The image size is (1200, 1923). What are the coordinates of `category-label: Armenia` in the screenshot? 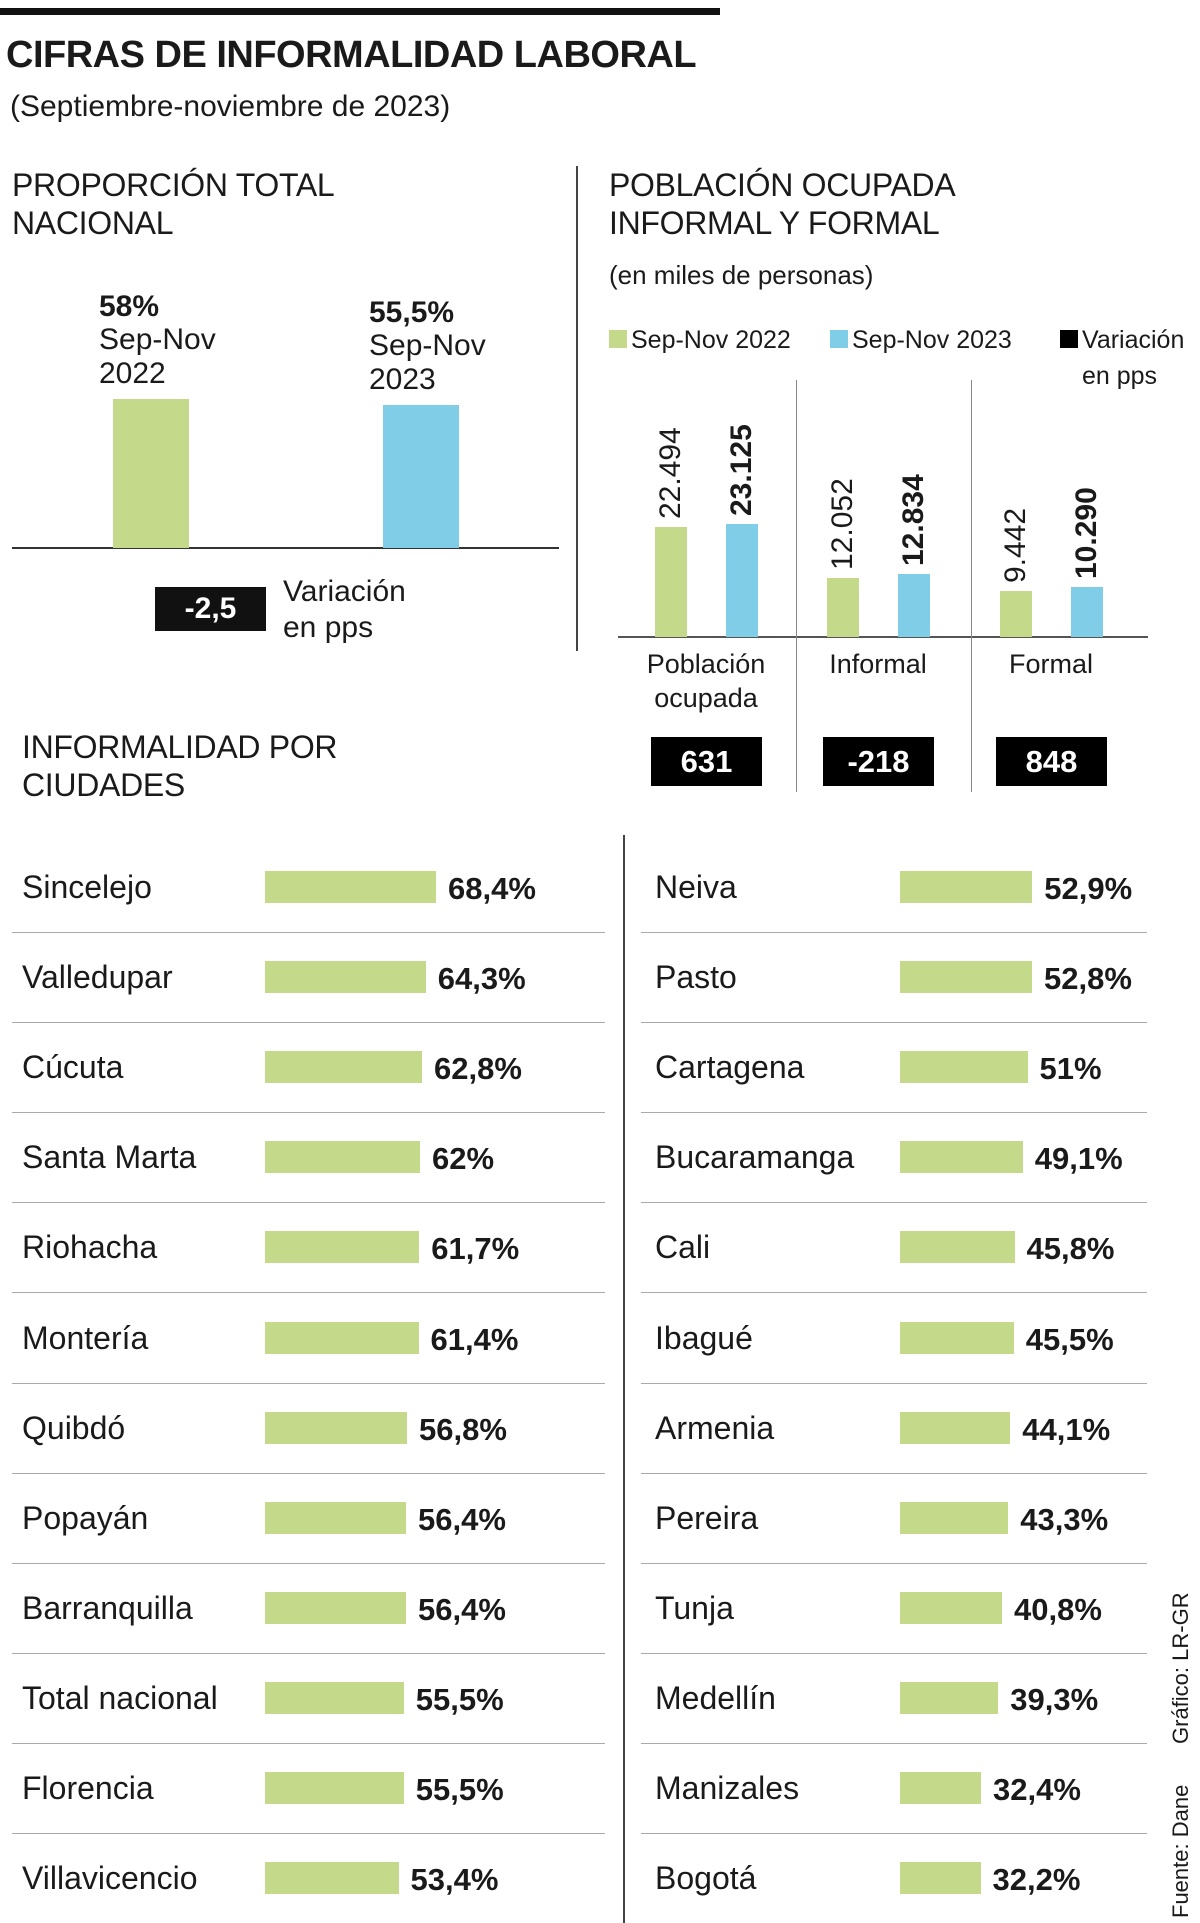 It's located at (715, 1427).